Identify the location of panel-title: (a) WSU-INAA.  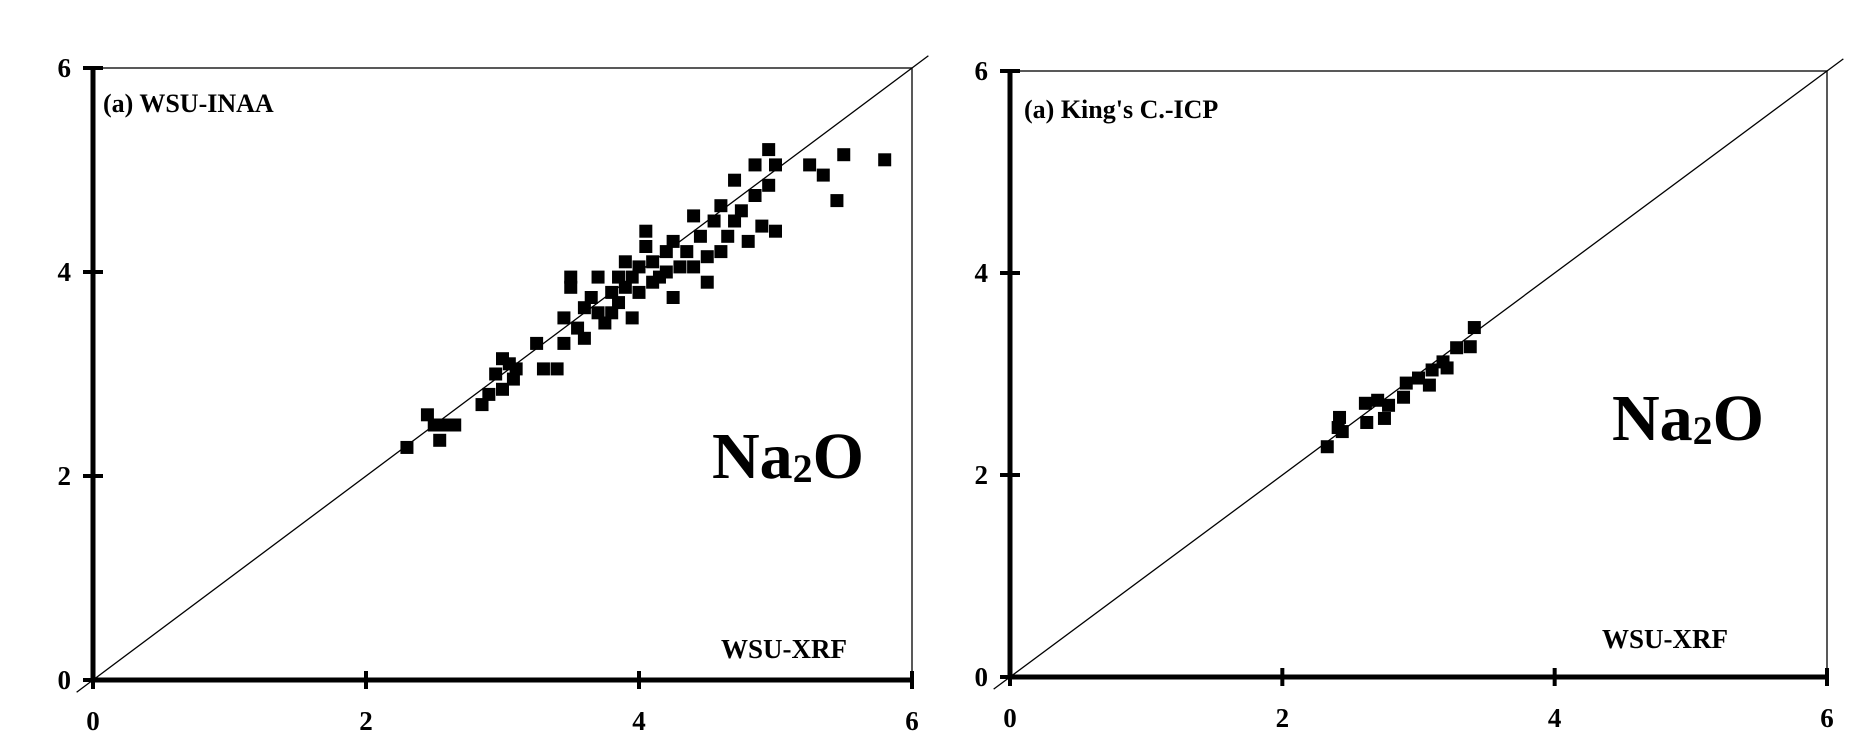
(188, 103).